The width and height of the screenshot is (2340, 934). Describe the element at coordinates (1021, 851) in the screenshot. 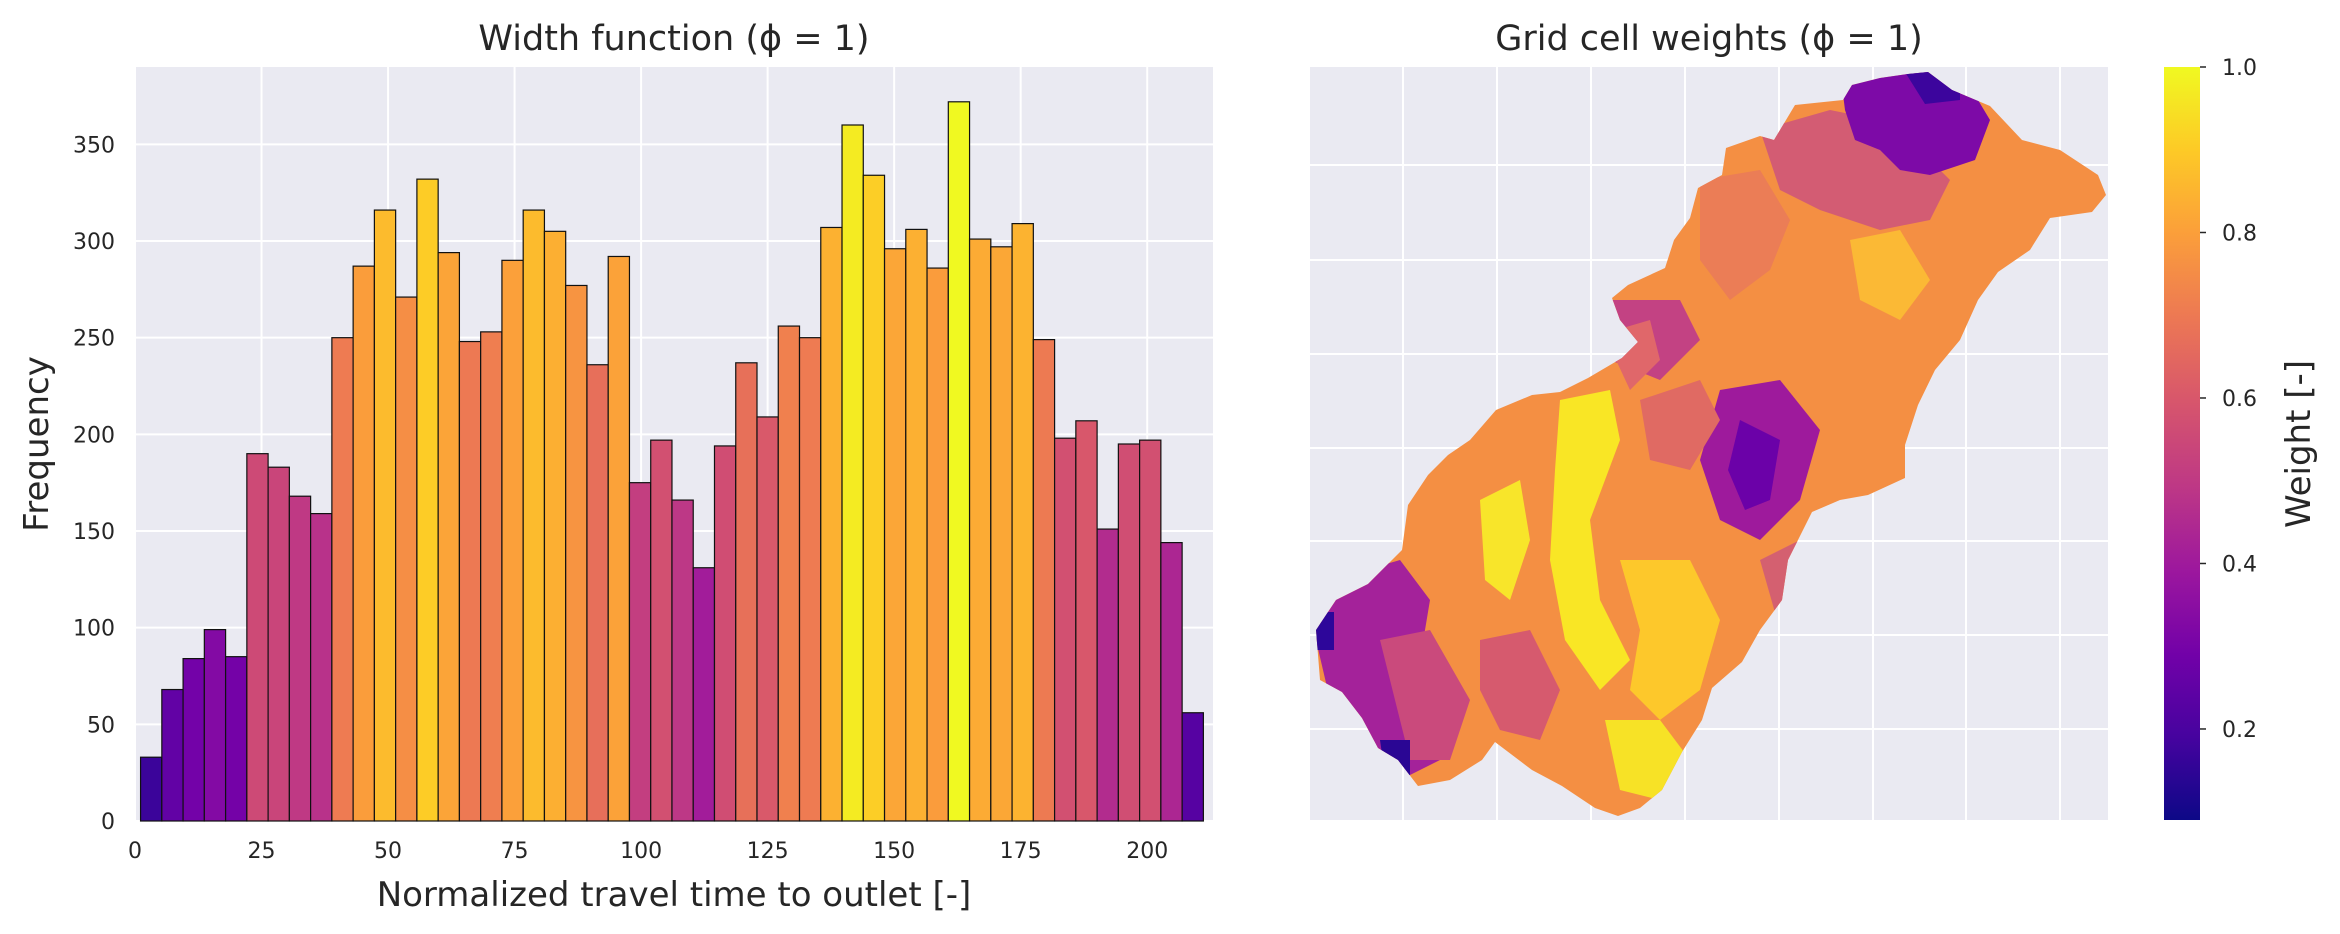

I see `x-tick-label: 175` at that location.